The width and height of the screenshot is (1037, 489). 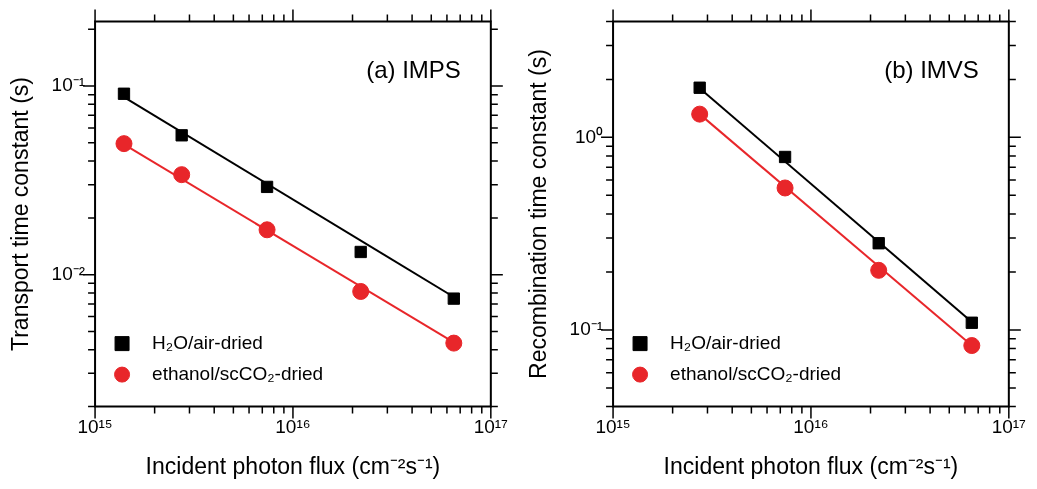 What do you see at coordinates (68, 273) in the screenshot?
I see `y-tick-label: 10⁻²` at bounding box center [68, 273].